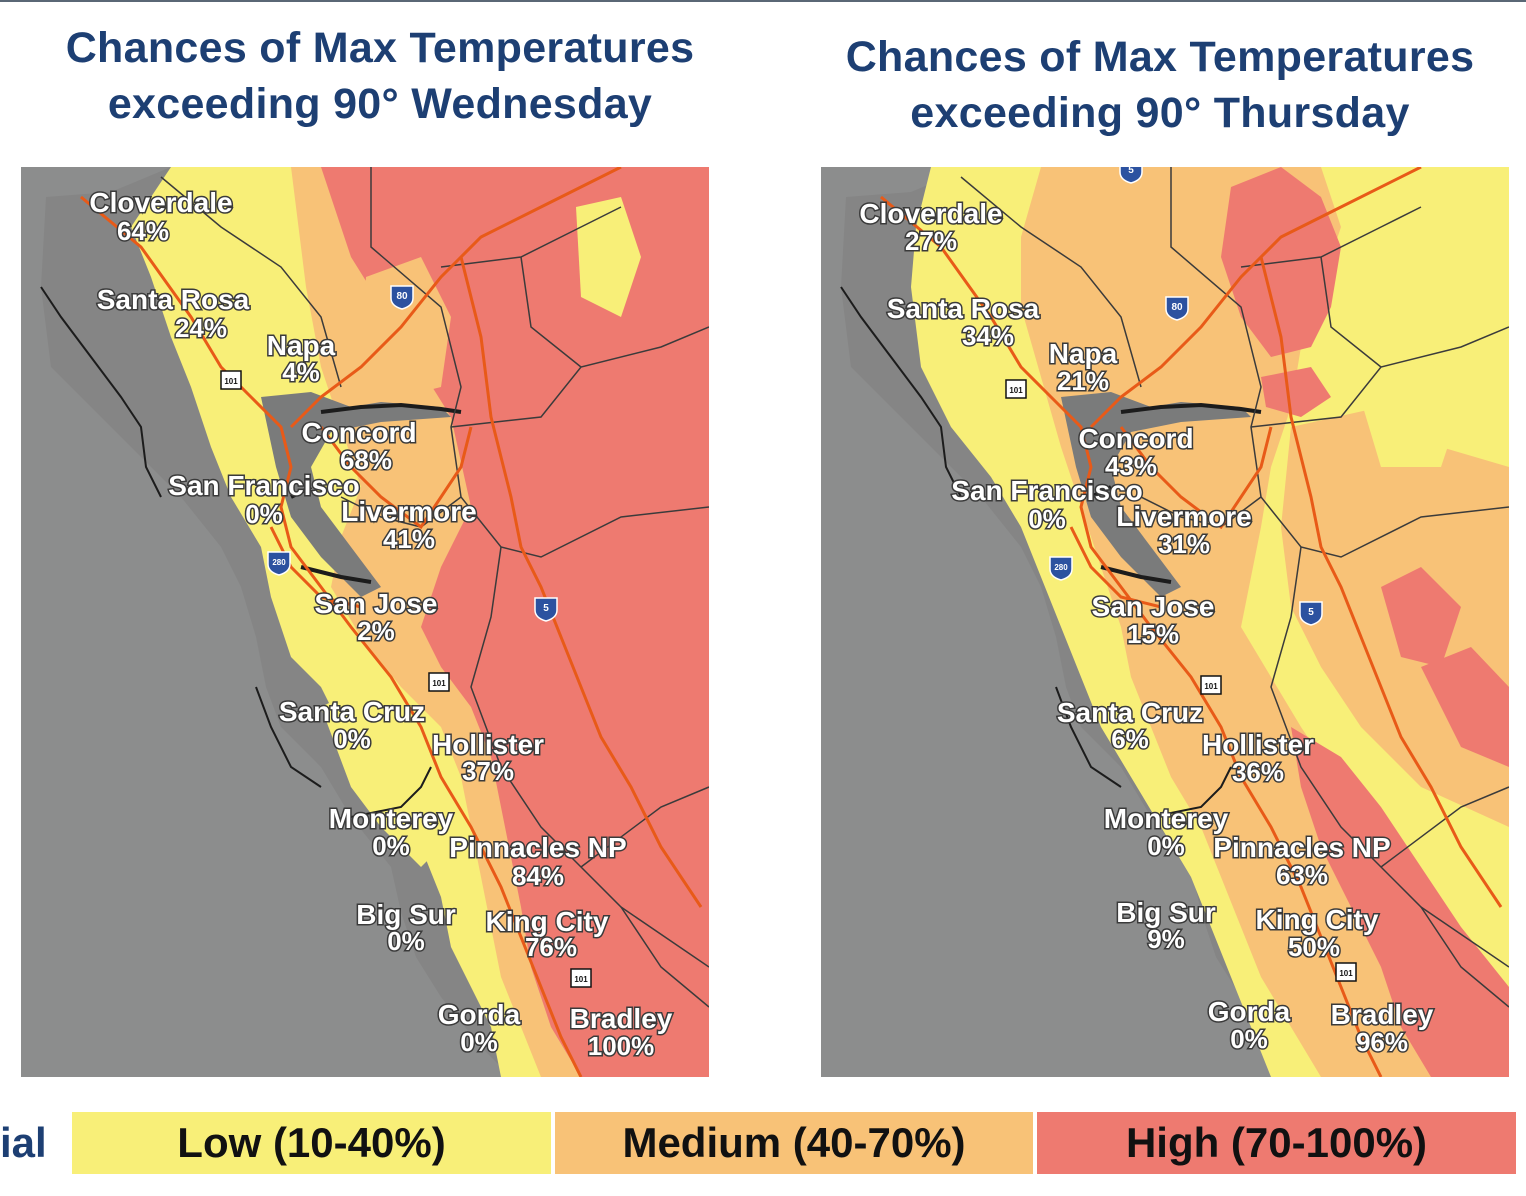 Image resolution: width=1526 pixels, height=1196 pixels. I want to click on legend-low-label: Low (10-40%), so click(311, 1142).